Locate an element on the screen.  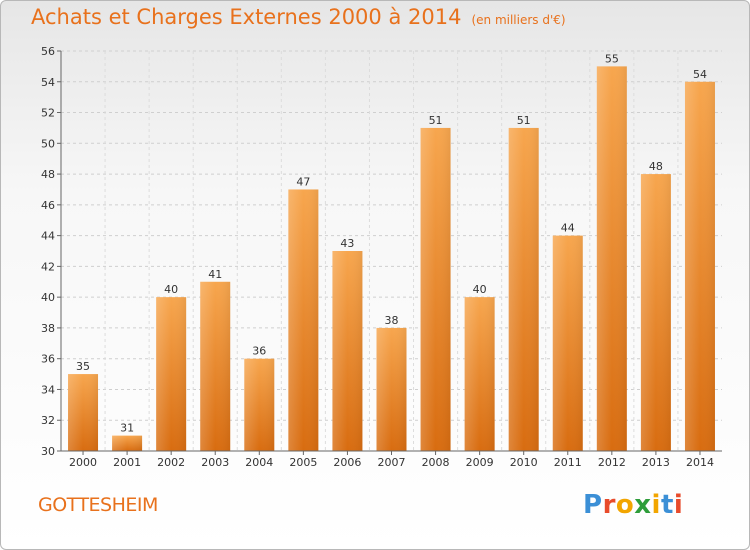
chart-subtitle: (en milliers d'€) is located at coordinates (518, 20).